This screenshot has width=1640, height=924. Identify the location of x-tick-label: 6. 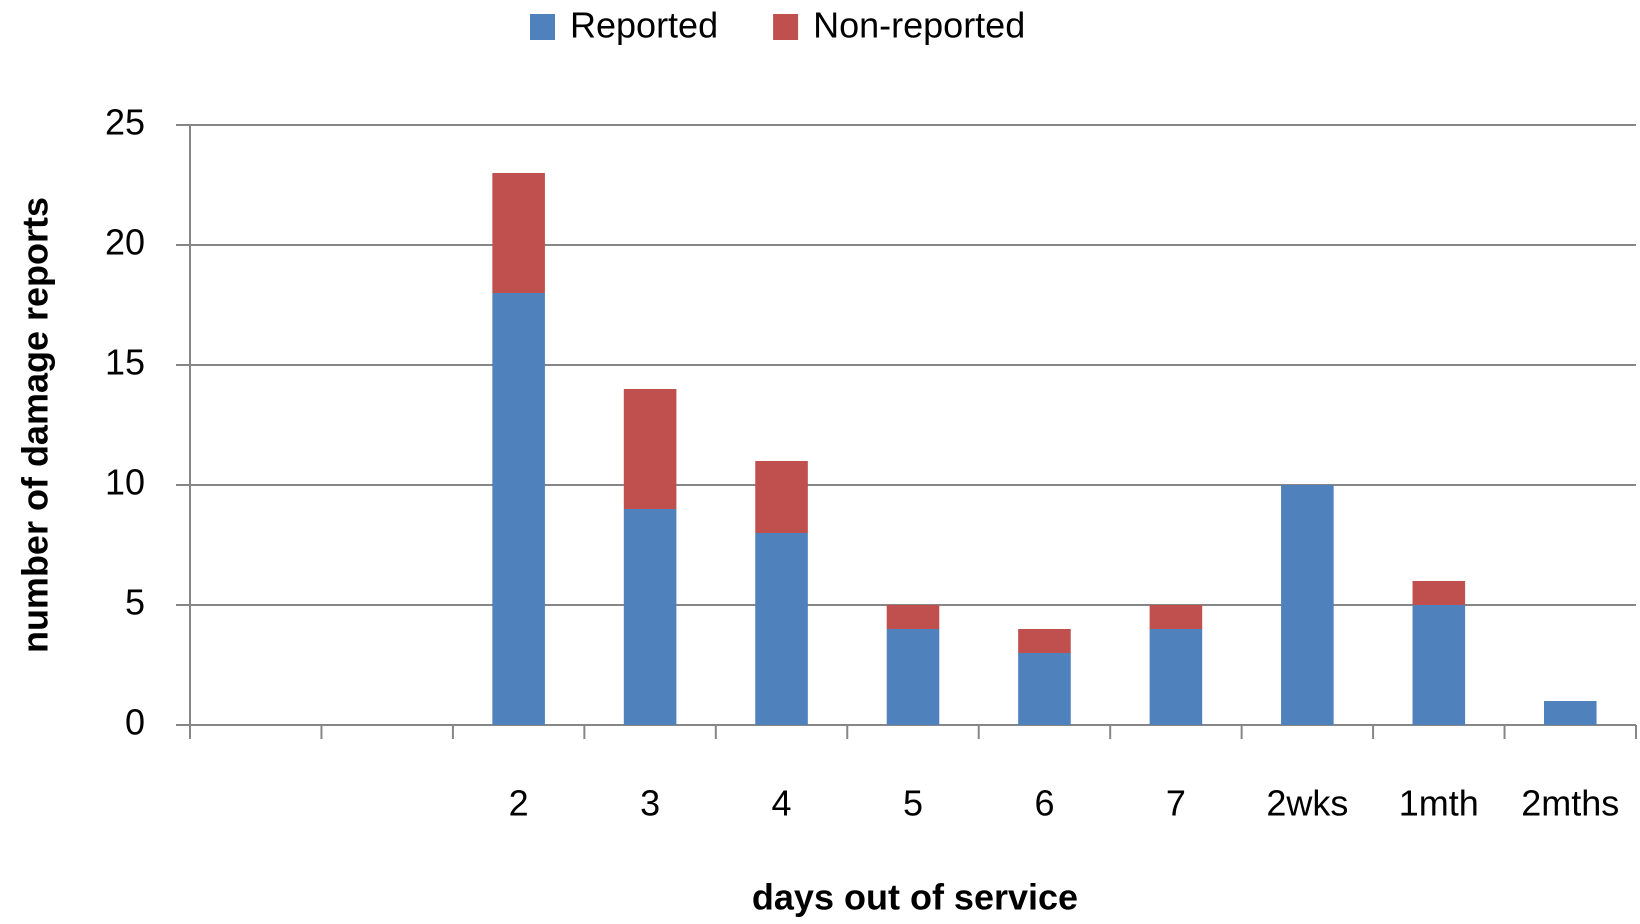
(1044, 803).